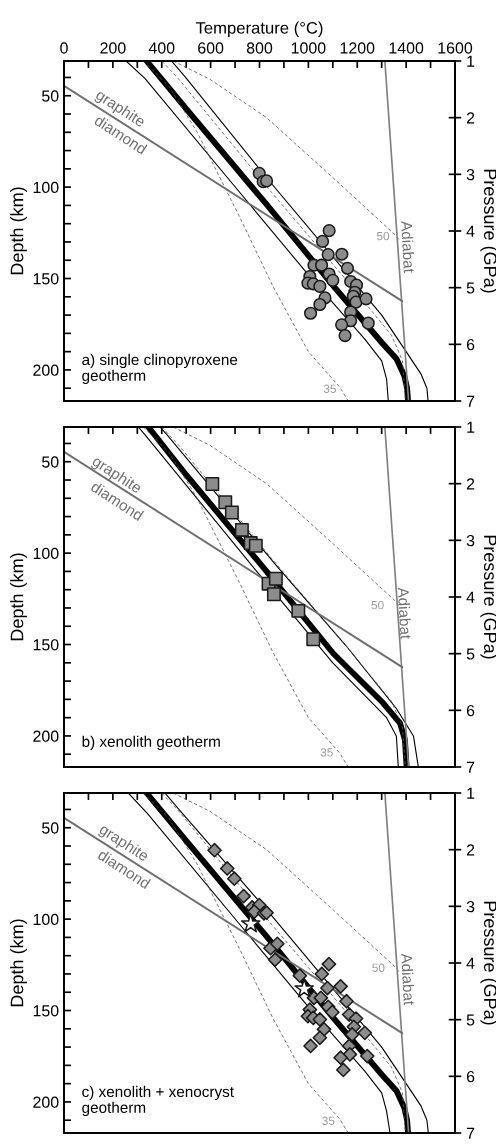 The width and height of the screenshot is (496, 1146). What do you see at coordinates (406, 48) in the screenshot?
I see `x-tick-label: 1400` at bounding box center [406, 48].